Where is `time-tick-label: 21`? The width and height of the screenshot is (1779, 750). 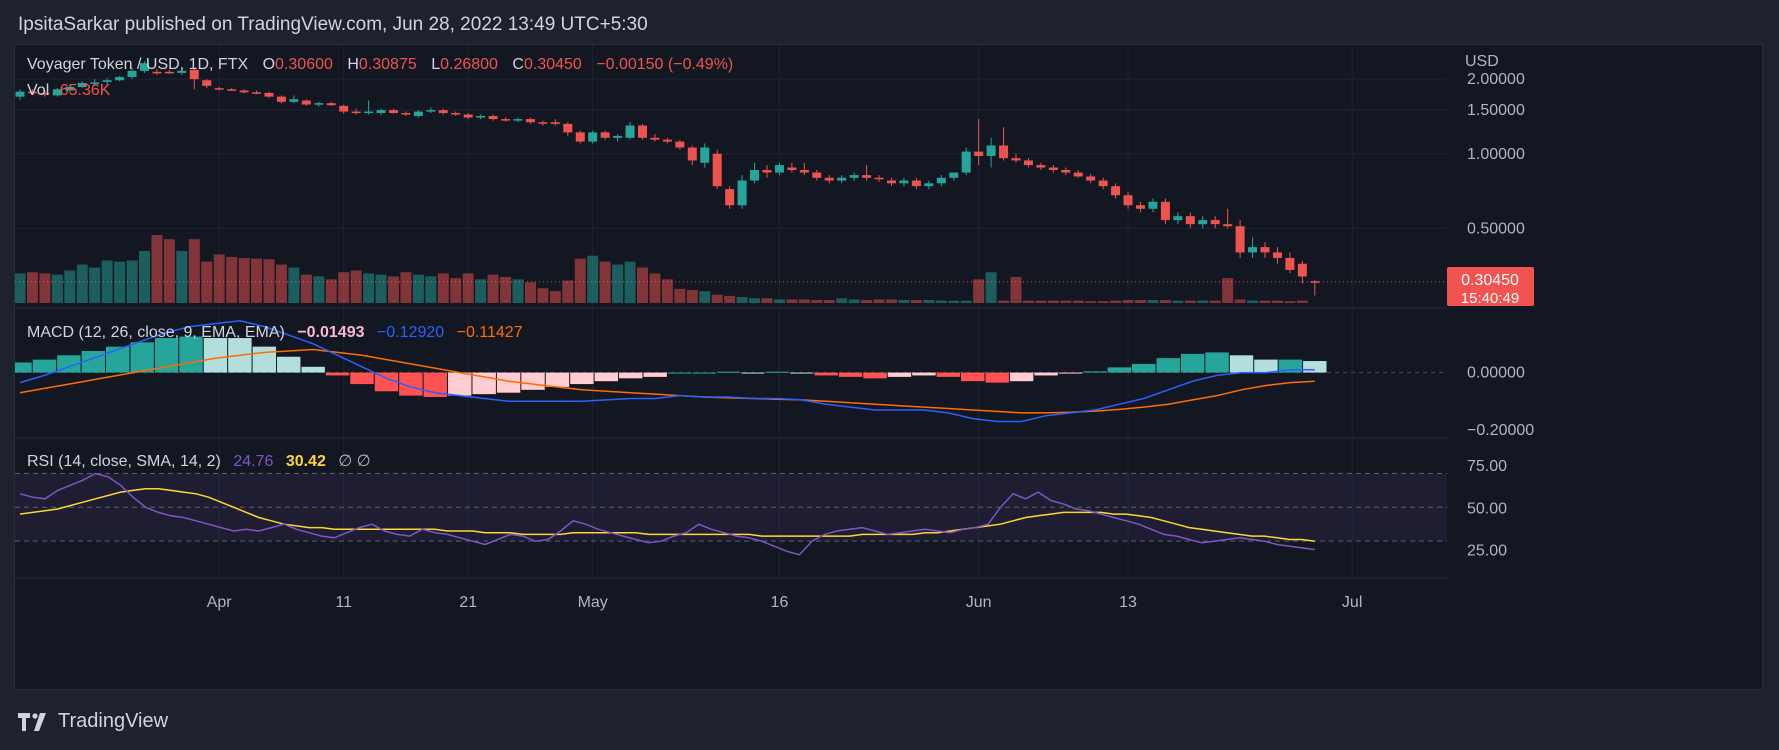
time-tick-label: 21 is located at coordinates (468, 602).